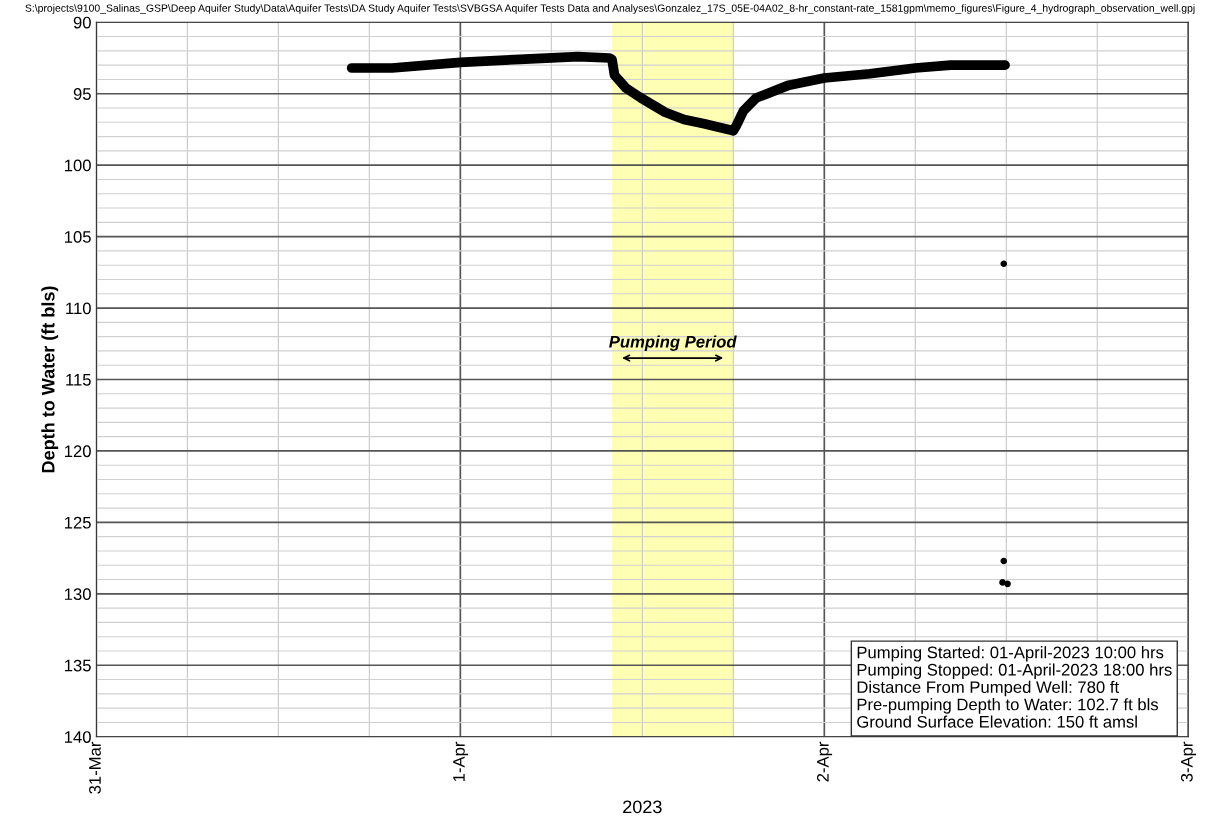  What do you see at coordinates (1188, 761) in the screenshot?
I see `x-tick-label: 3-Apr` at bounding box center [1188, 761].